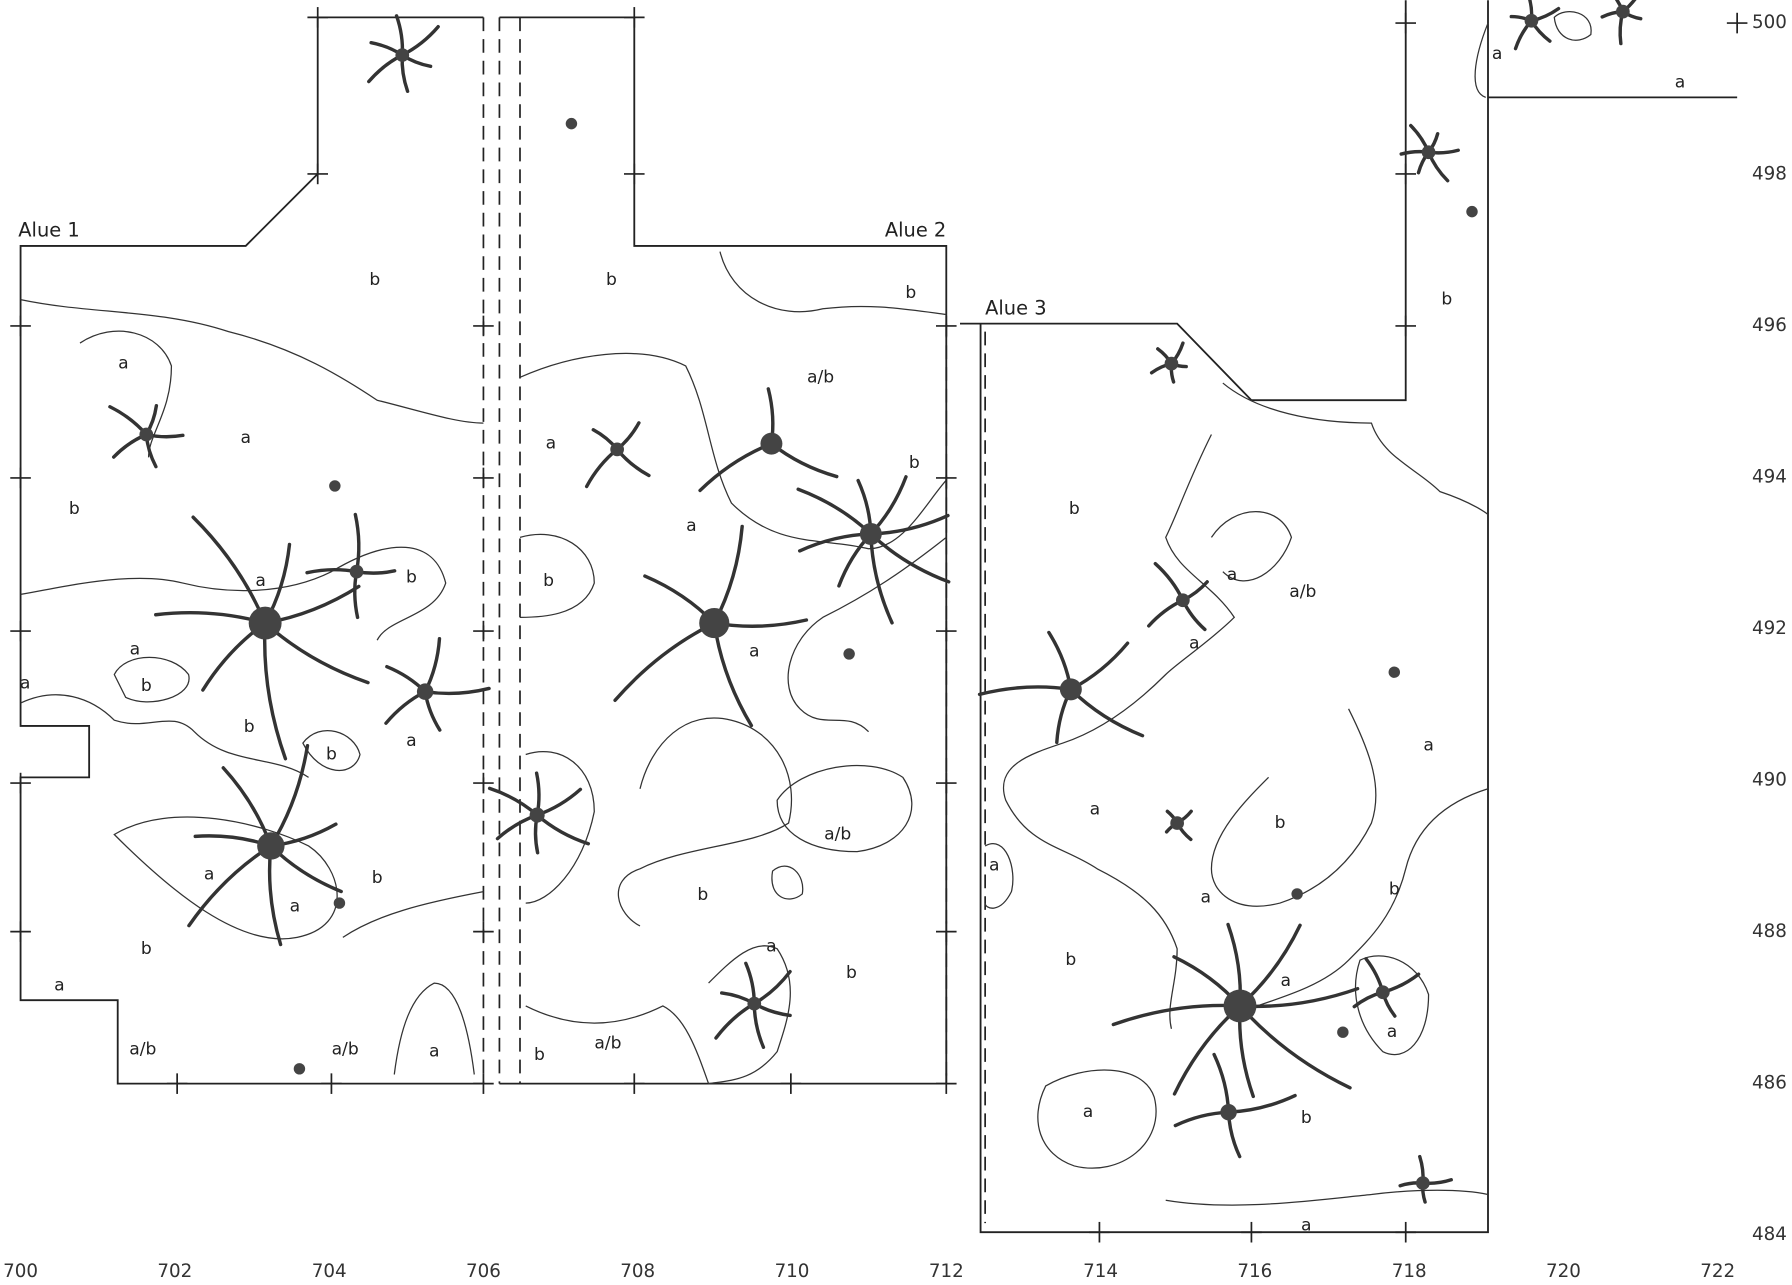 The height and width of the screenshot is (1285, 1792). I want to click on x-axis-label: 704, so click(329, 1271).